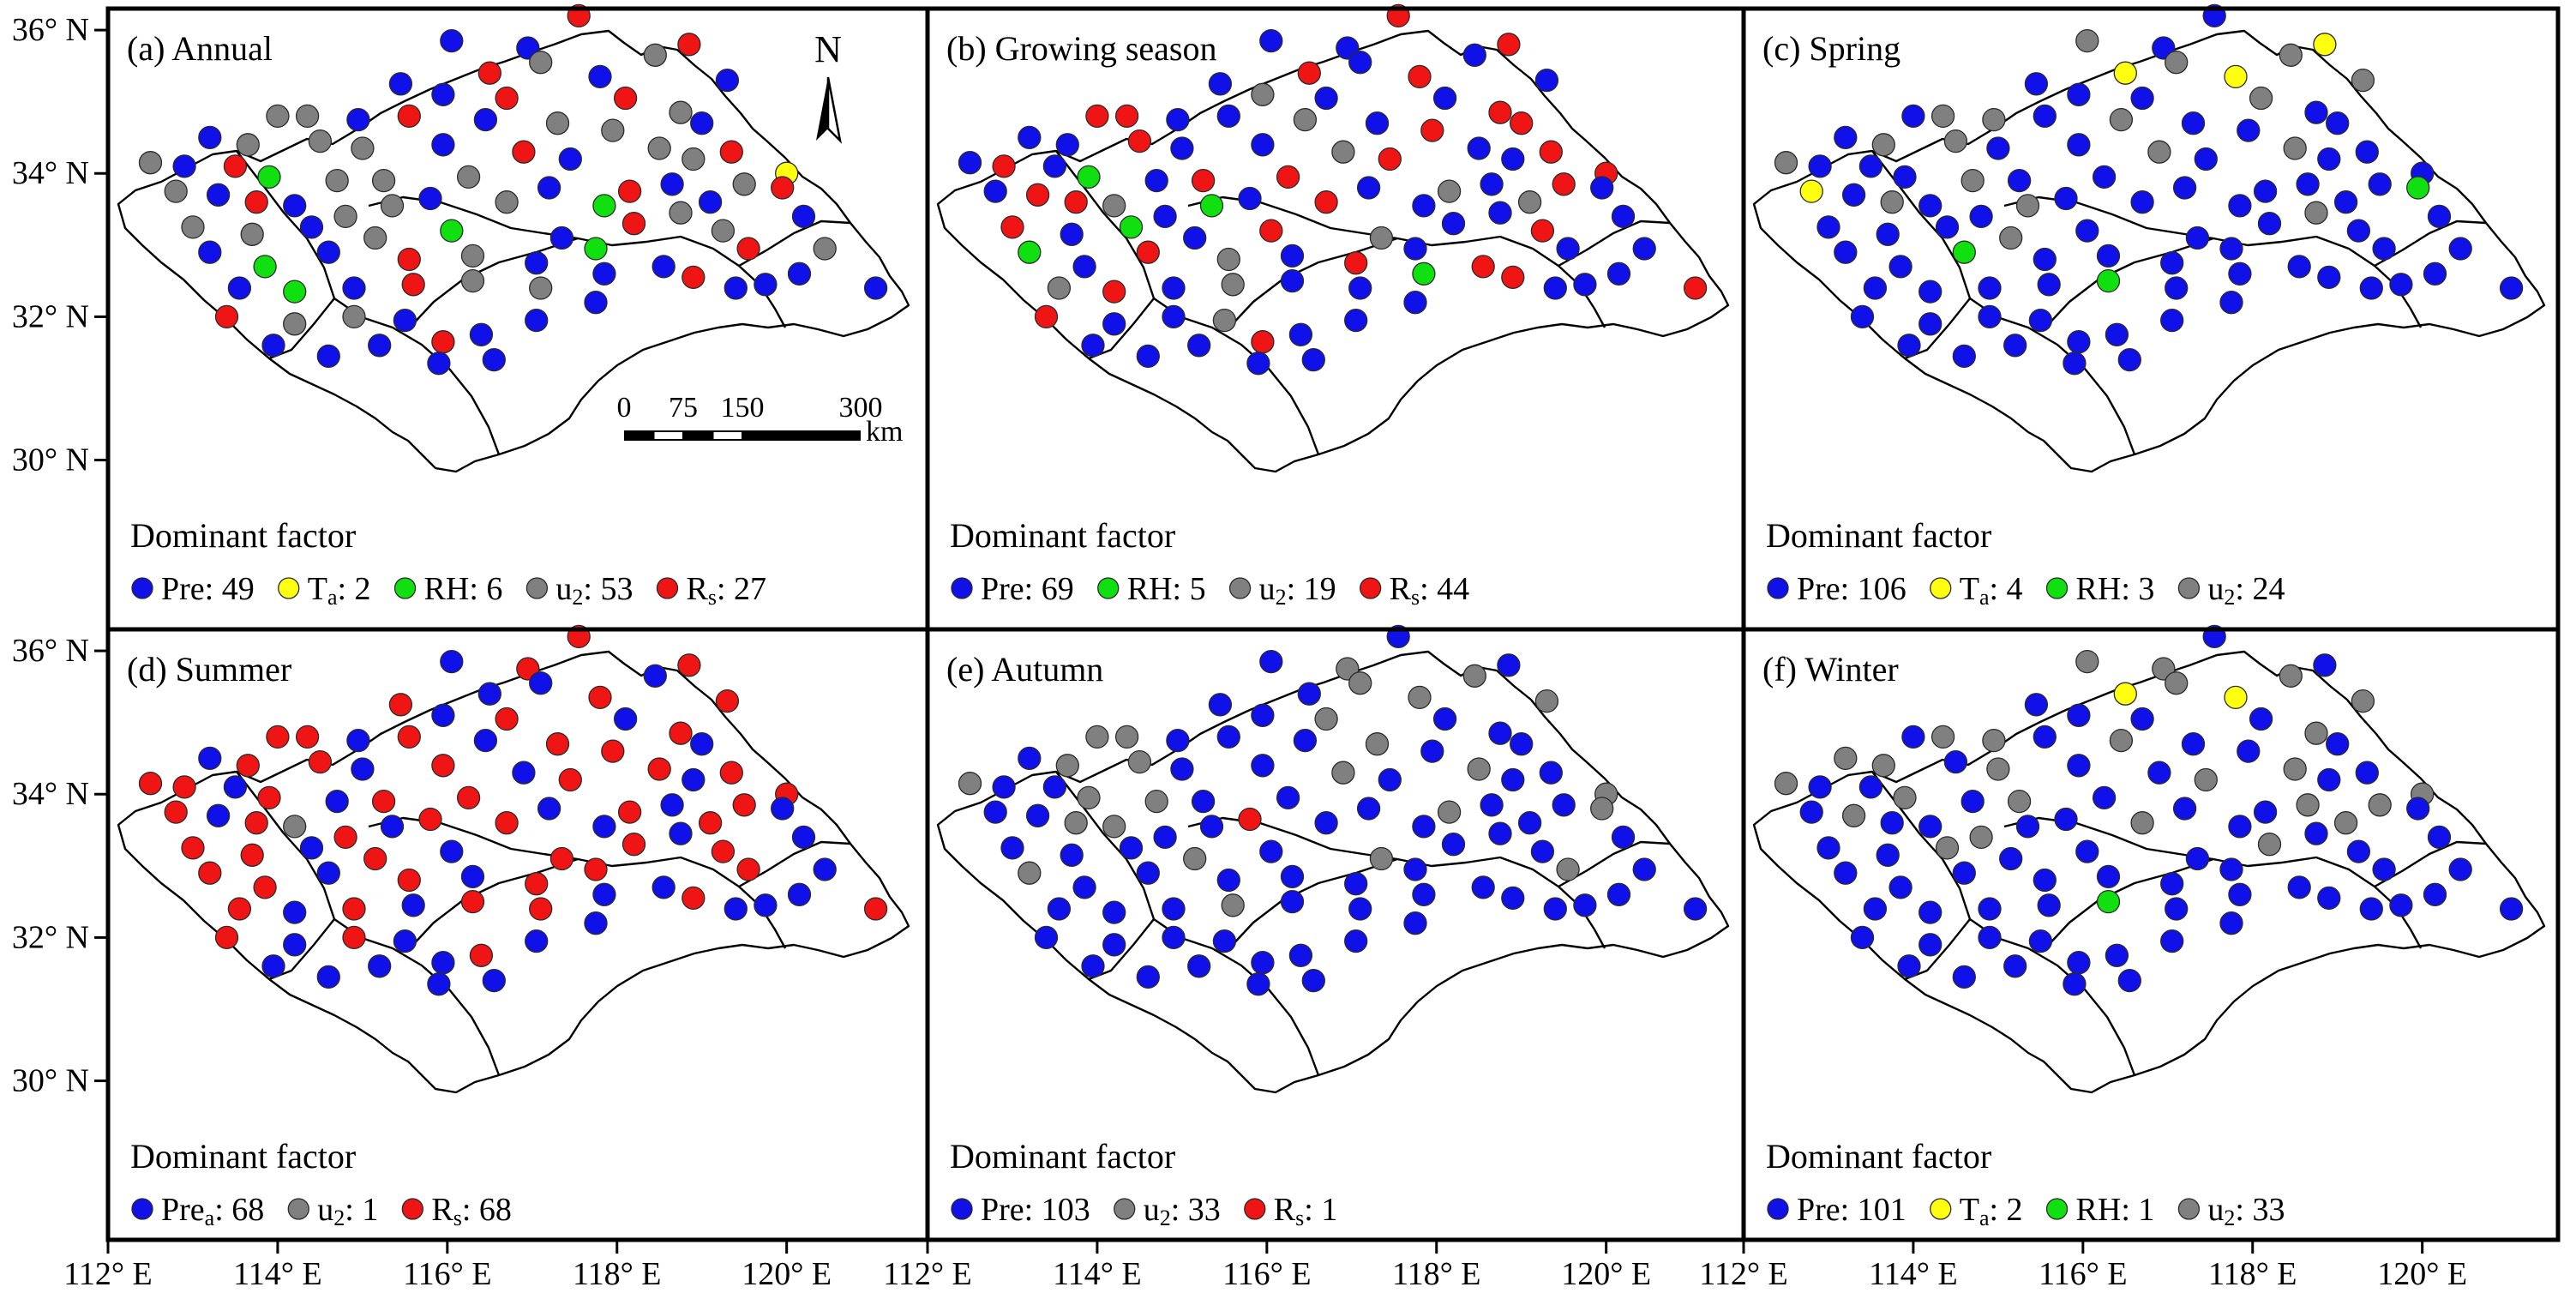  Describe the element at coordinates (884, 432) in the screenshot. I see `scale-bar-unit: km` at that location.